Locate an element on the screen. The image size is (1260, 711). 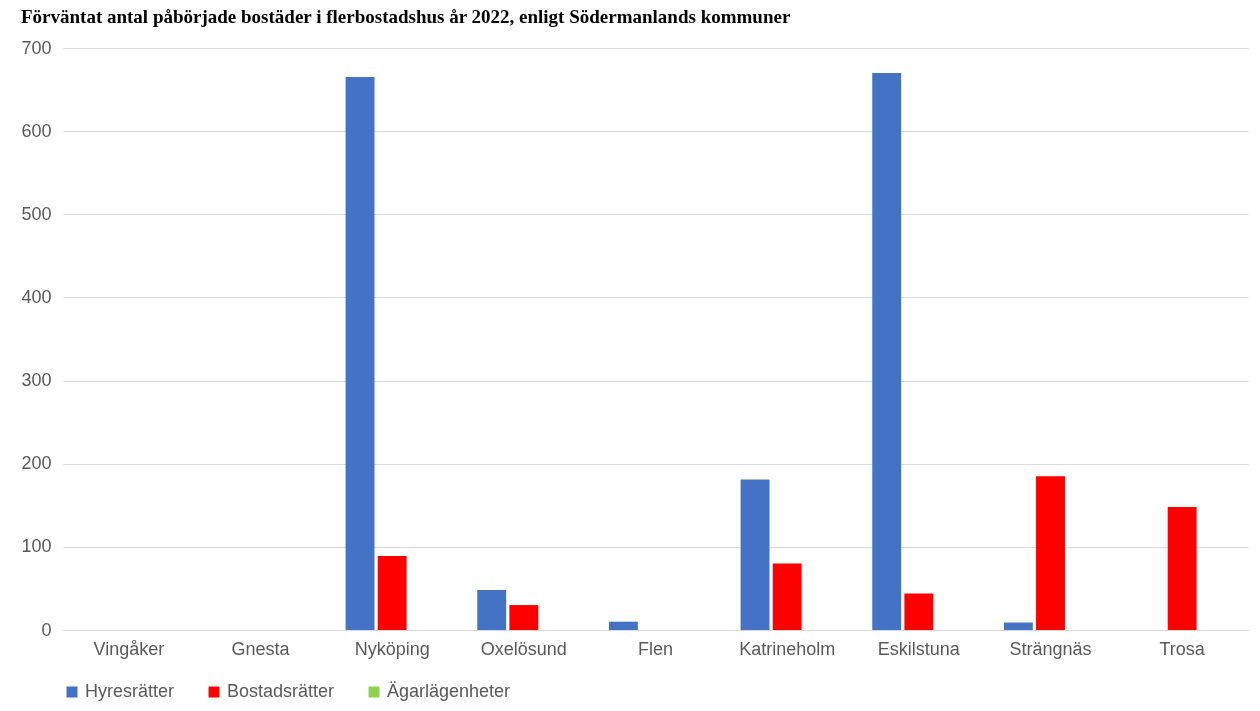
x-tick-label: Nyköping is located at coordinates (392, 648).